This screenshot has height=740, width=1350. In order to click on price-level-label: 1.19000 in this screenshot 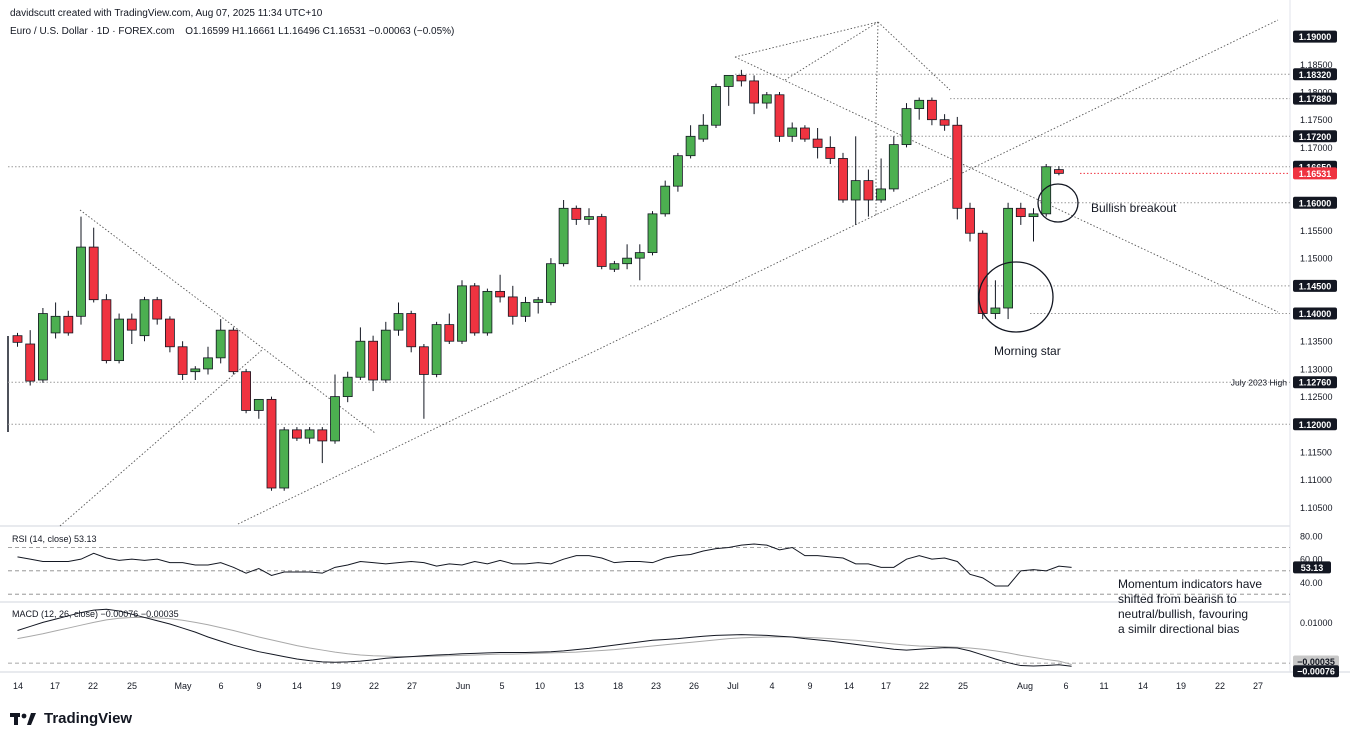, I will do `click(1315, 37)`.